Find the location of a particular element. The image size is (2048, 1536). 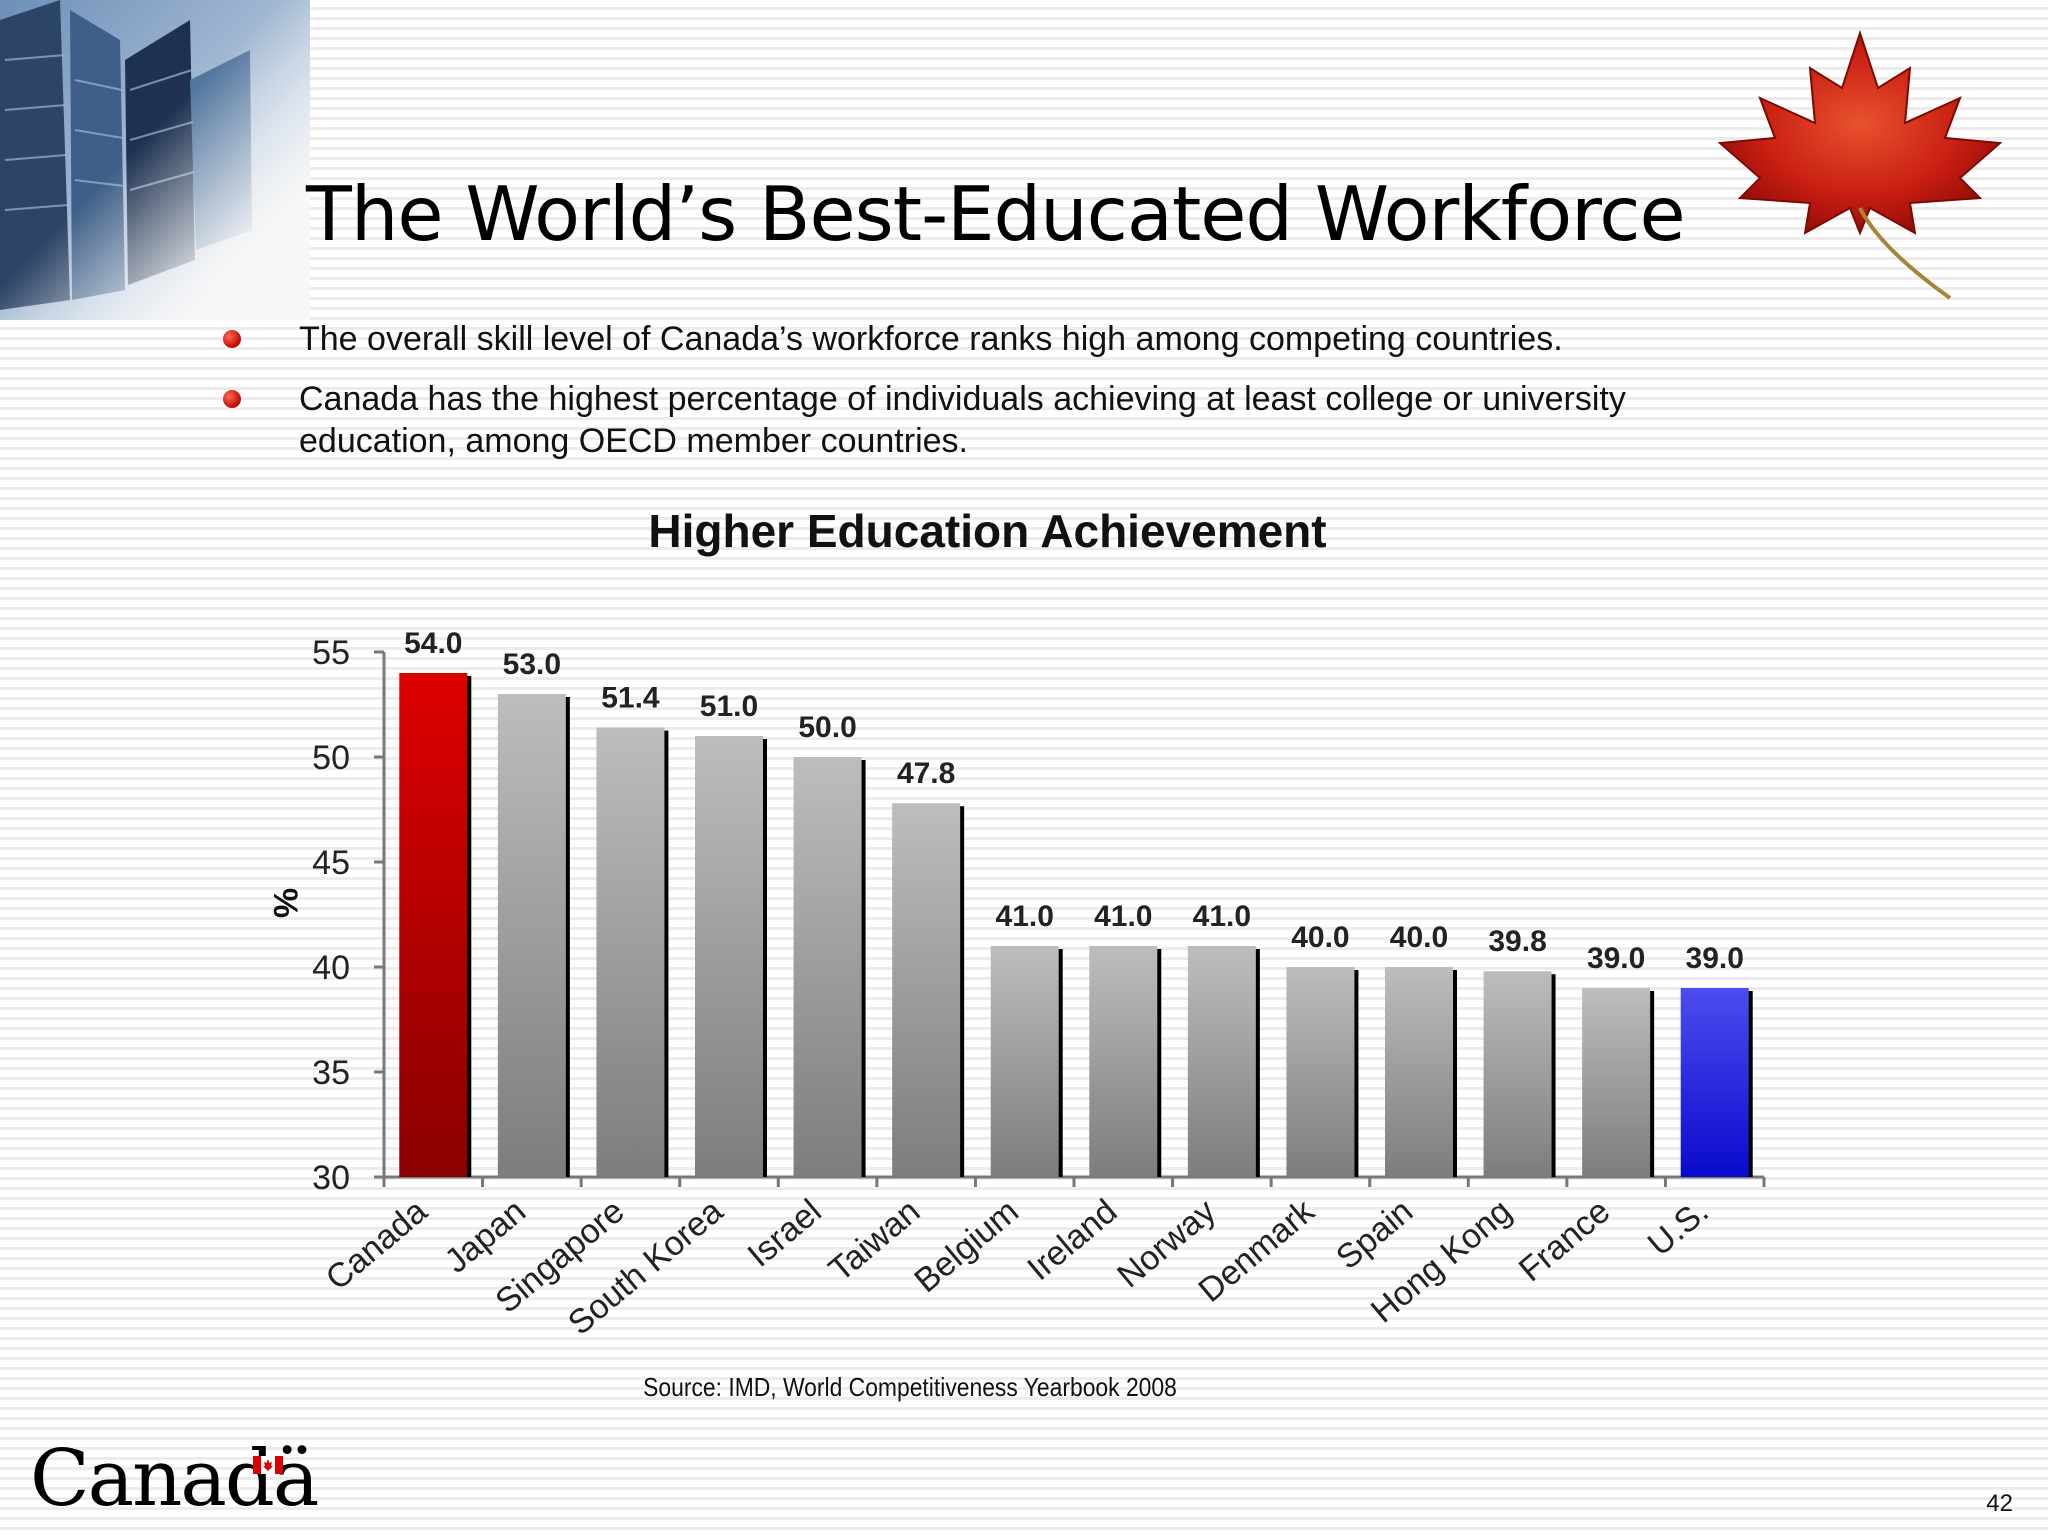

bar-norway is located at coordinates (1221, 1061).